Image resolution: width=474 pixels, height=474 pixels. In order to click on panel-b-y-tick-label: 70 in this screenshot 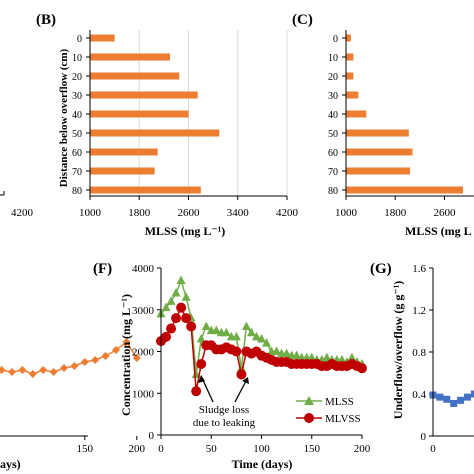, I will do `click(77, 172)`.